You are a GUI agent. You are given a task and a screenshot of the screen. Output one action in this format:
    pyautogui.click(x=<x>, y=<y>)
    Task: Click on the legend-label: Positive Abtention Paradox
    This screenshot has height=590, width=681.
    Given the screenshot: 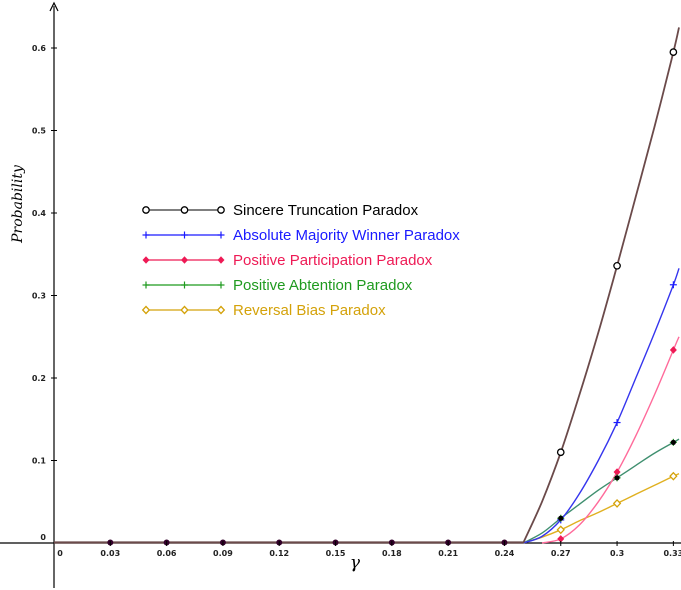 What is the action you would take?
    pyautogui.click(x=323, y=285)
    